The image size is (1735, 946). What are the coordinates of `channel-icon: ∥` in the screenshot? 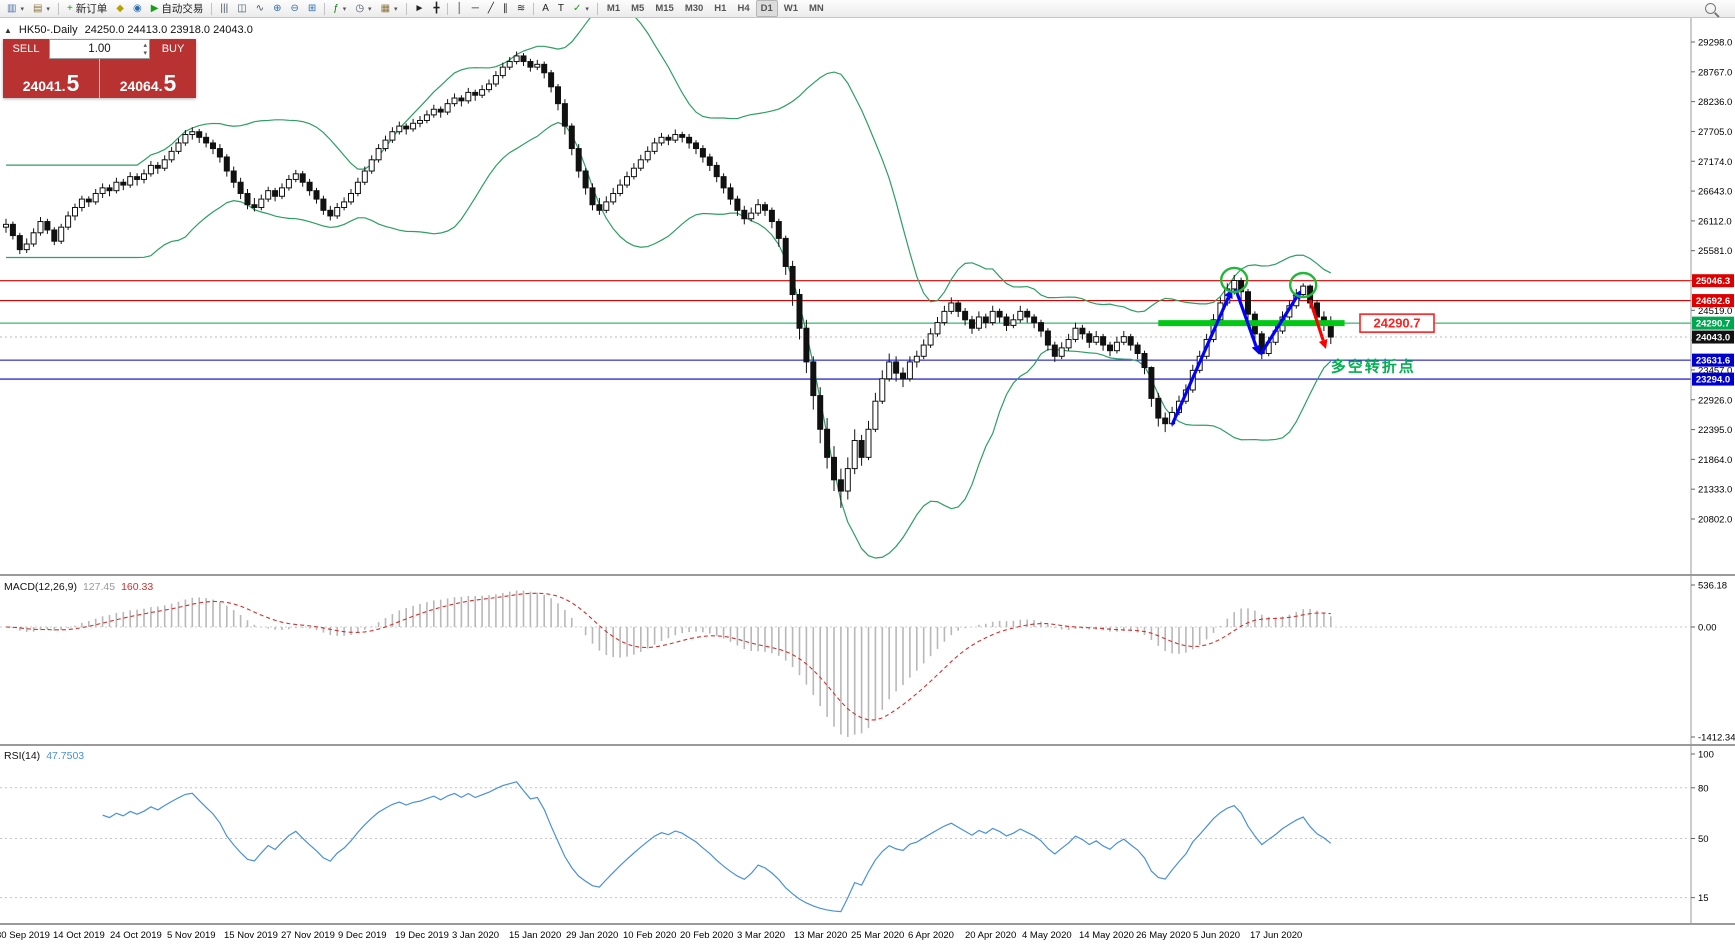 It's located at (505, 8).